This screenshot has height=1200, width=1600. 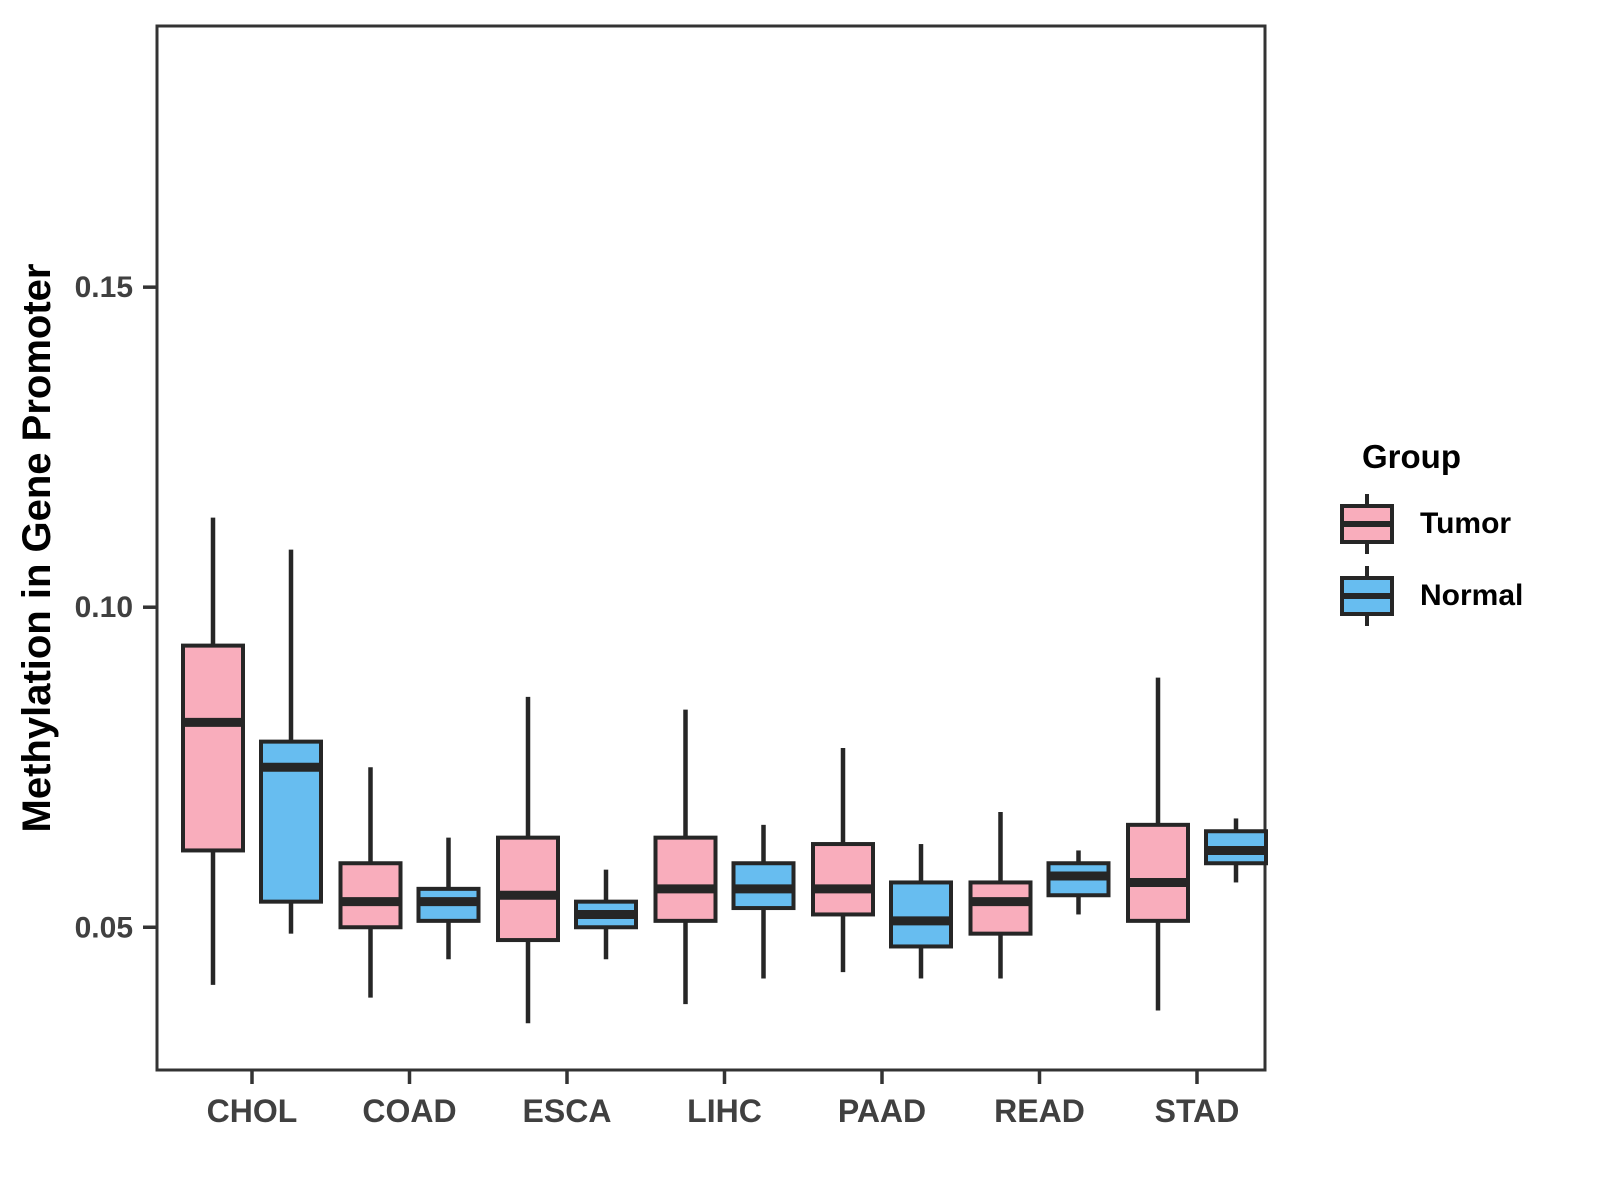 What do you see at coordinates (1039, 1111) in the screenshot?
I see `x-axis-label-read: READ` at bounding box center [1039, 1111].